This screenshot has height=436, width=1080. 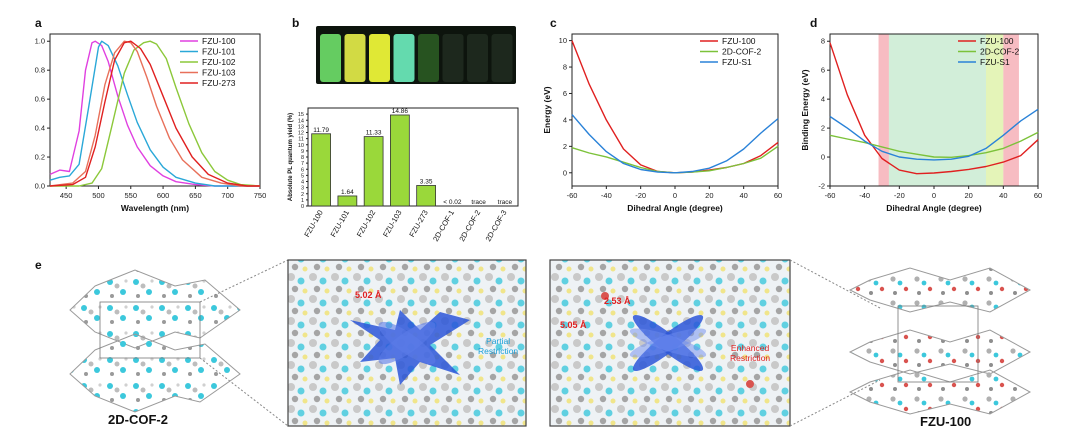 I want to click on a-x-tick-label: 750, so click(x=260, y=195).